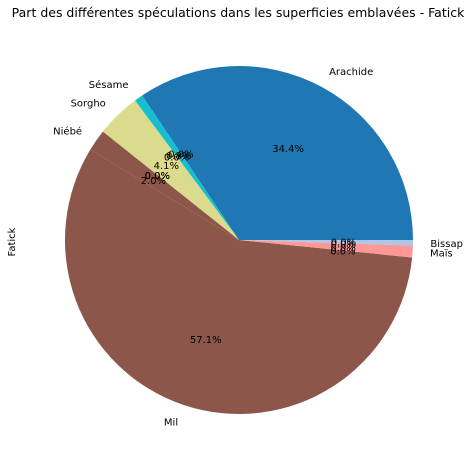 The height and width of the screenshot is (465, 476). Describe the element at coordinates (441, 254) in the screenshot. I see `slice-category-label: Maïs` at that location.